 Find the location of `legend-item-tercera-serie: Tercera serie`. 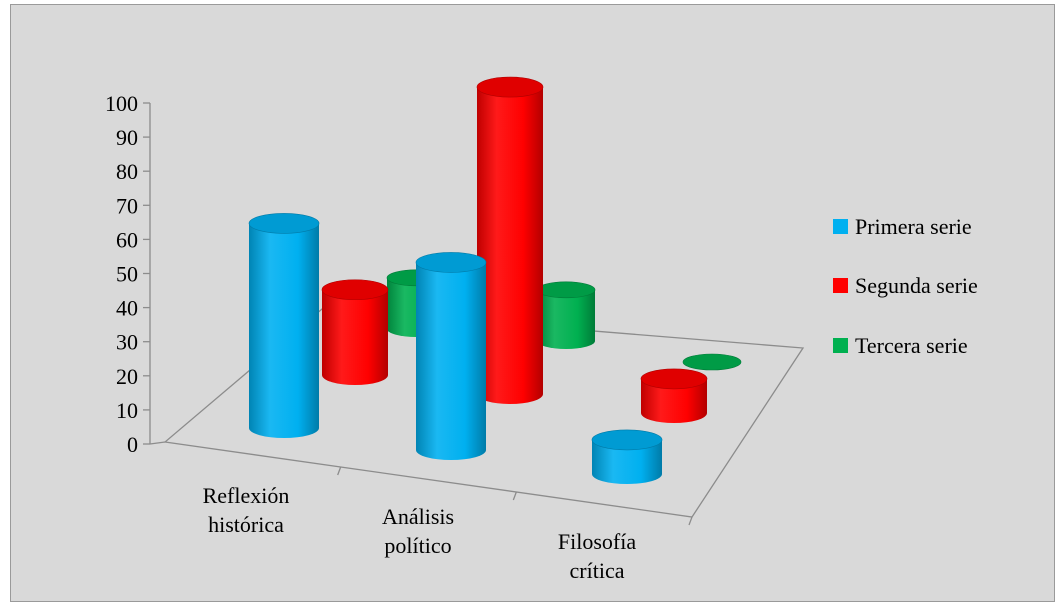

legend-item-tercera-serie: Tercera serie is located at coordinates (900, 345).